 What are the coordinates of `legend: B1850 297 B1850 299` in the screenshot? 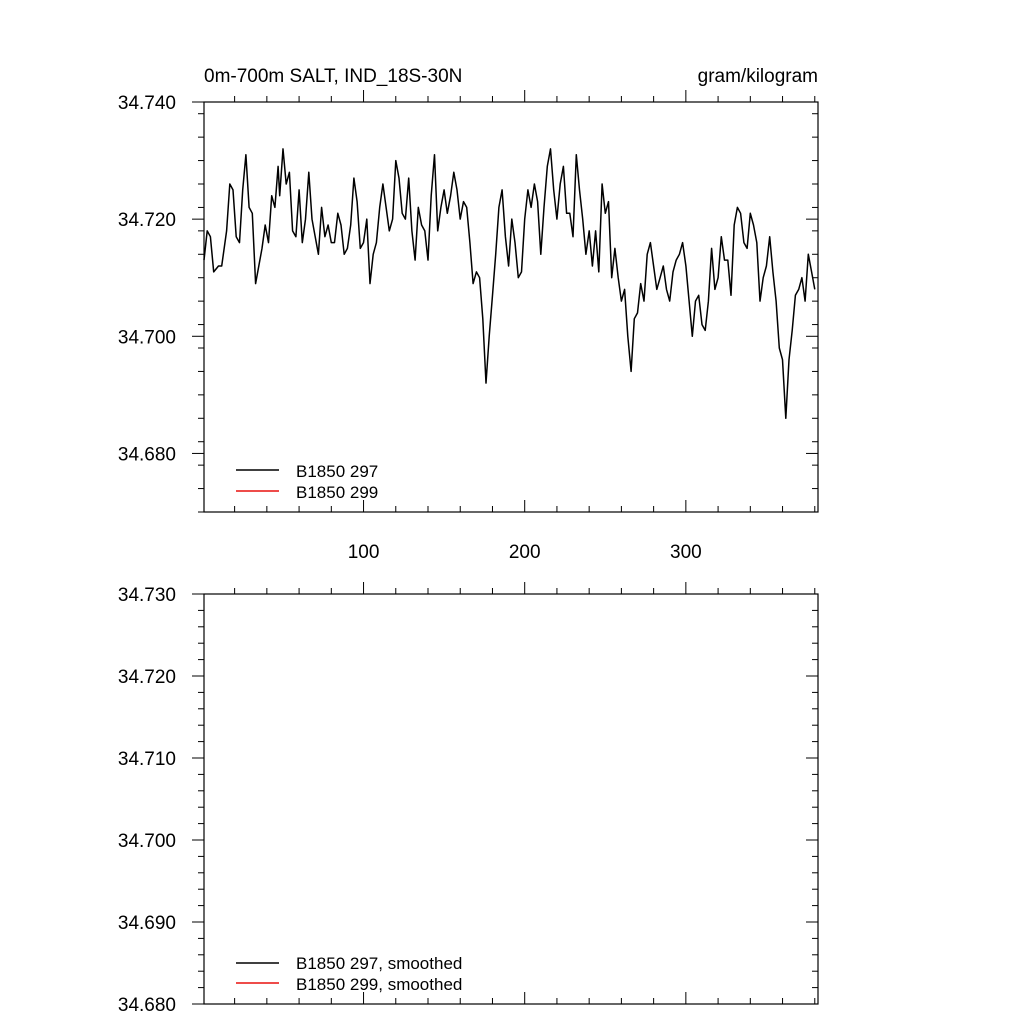 It's located at (307, 482).